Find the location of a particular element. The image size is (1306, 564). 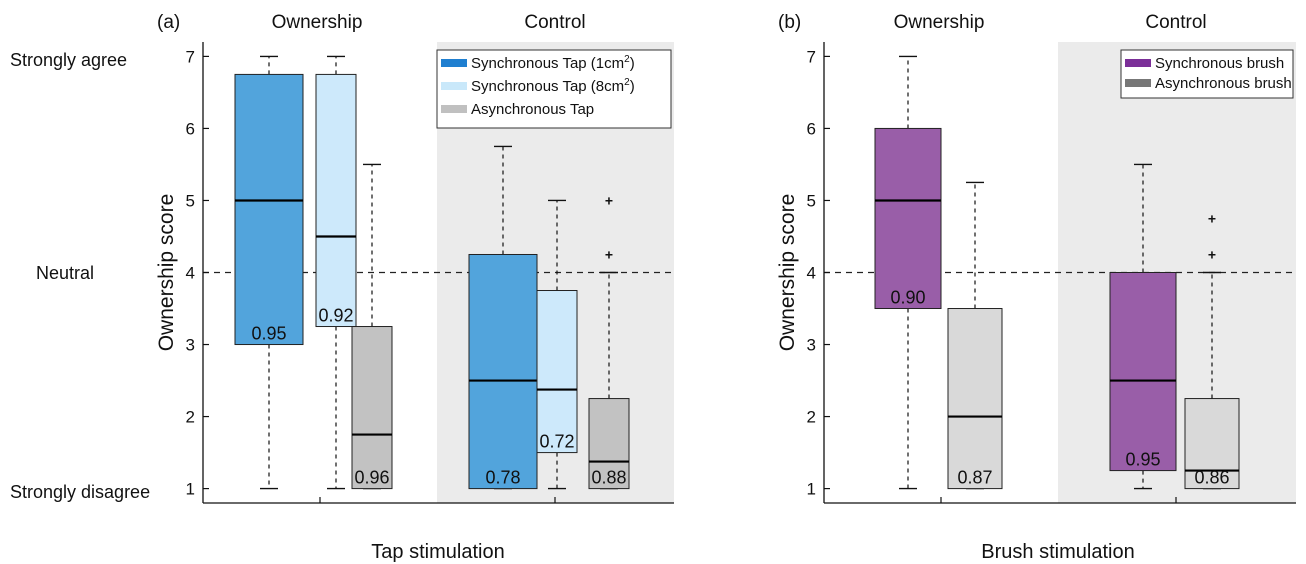

y-annotation-neutral: Neutral is located at coordinates (65, 273).